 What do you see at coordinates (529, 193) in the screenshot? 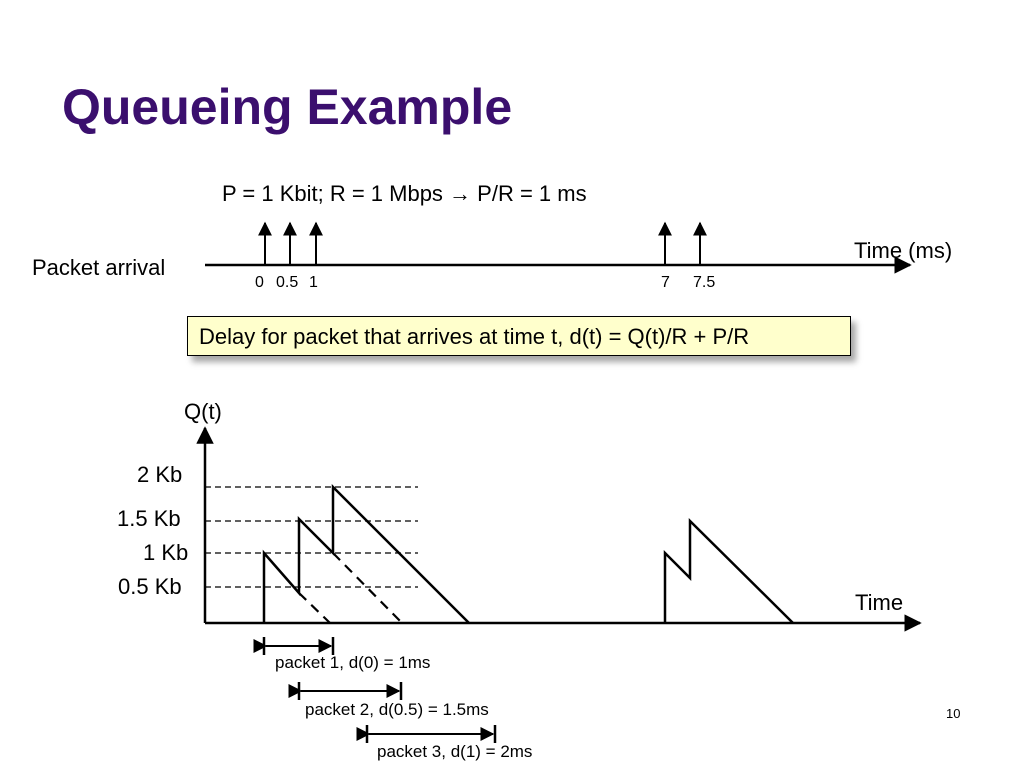
I see `formula-suffix: P/R = 1 ms` at bounding box center [529, 193].